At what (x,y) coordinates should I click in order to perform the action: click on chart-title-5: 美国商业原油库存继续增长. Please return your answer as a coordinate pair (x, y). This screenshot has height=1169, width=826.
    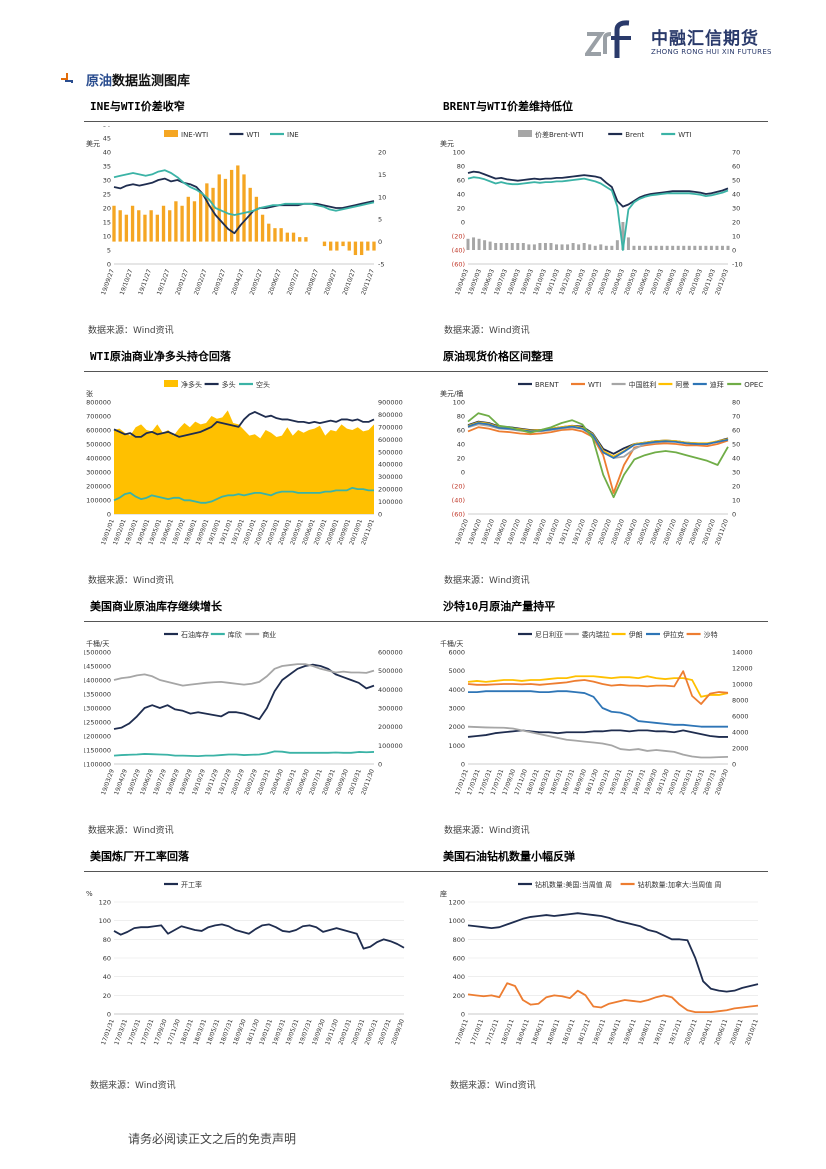
    Looking at the image, I should click on (156, 606).